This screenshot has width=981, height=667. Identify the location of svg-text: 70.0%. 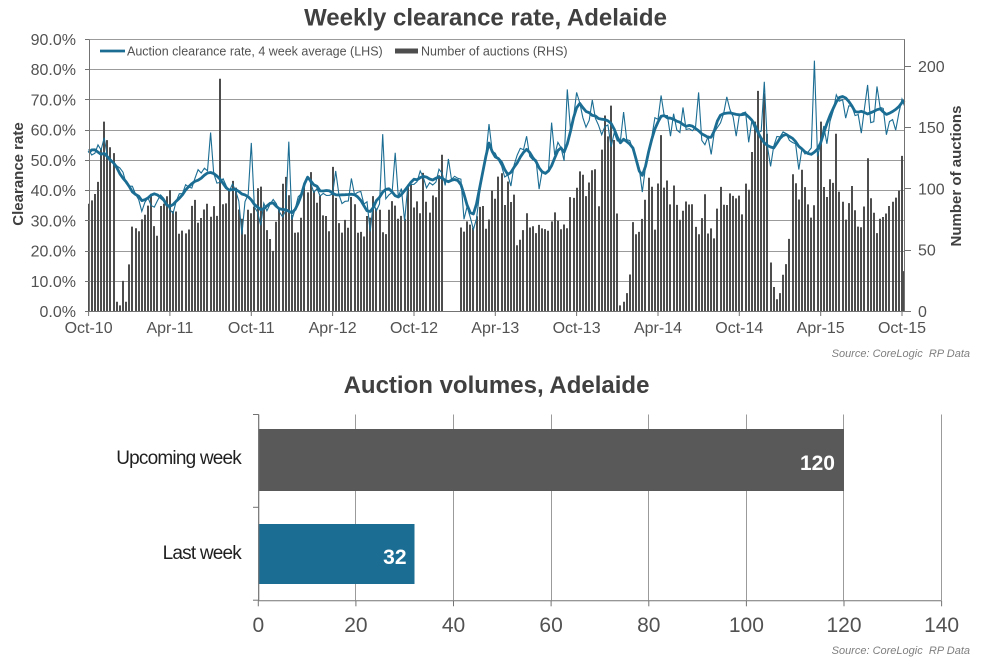
(53, 101).